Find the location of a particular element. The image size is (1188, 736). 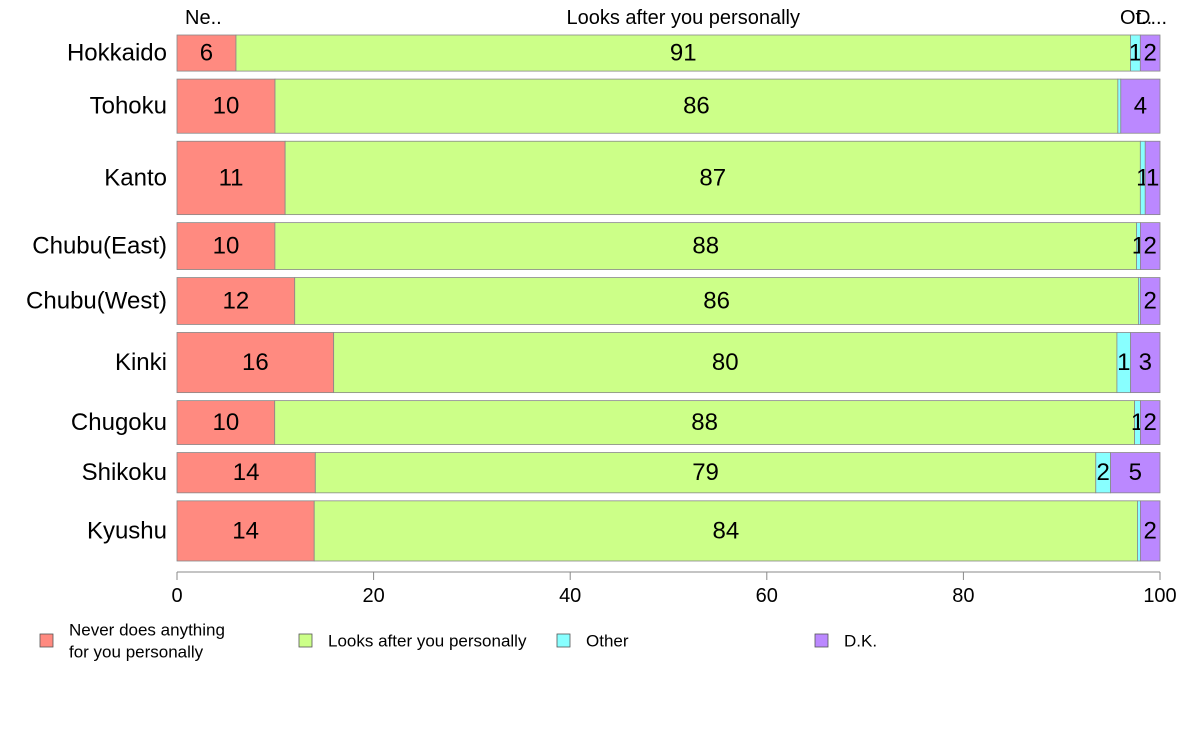

bar-label: 4 is located at coordinates (1140, 106).